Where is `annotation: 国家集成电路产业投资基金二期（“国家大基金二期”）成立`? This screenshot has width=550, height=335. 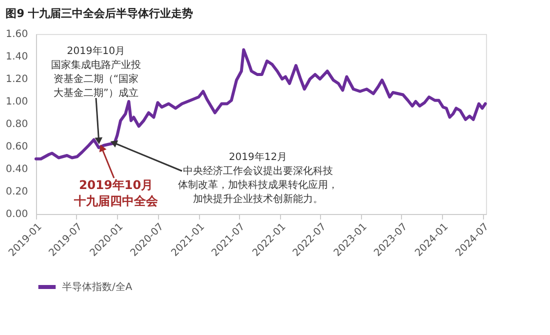 annotation: 国家集成电路产业投资基金二期（“国家大基金二期”）成立 is located at coordinates (96, 79).